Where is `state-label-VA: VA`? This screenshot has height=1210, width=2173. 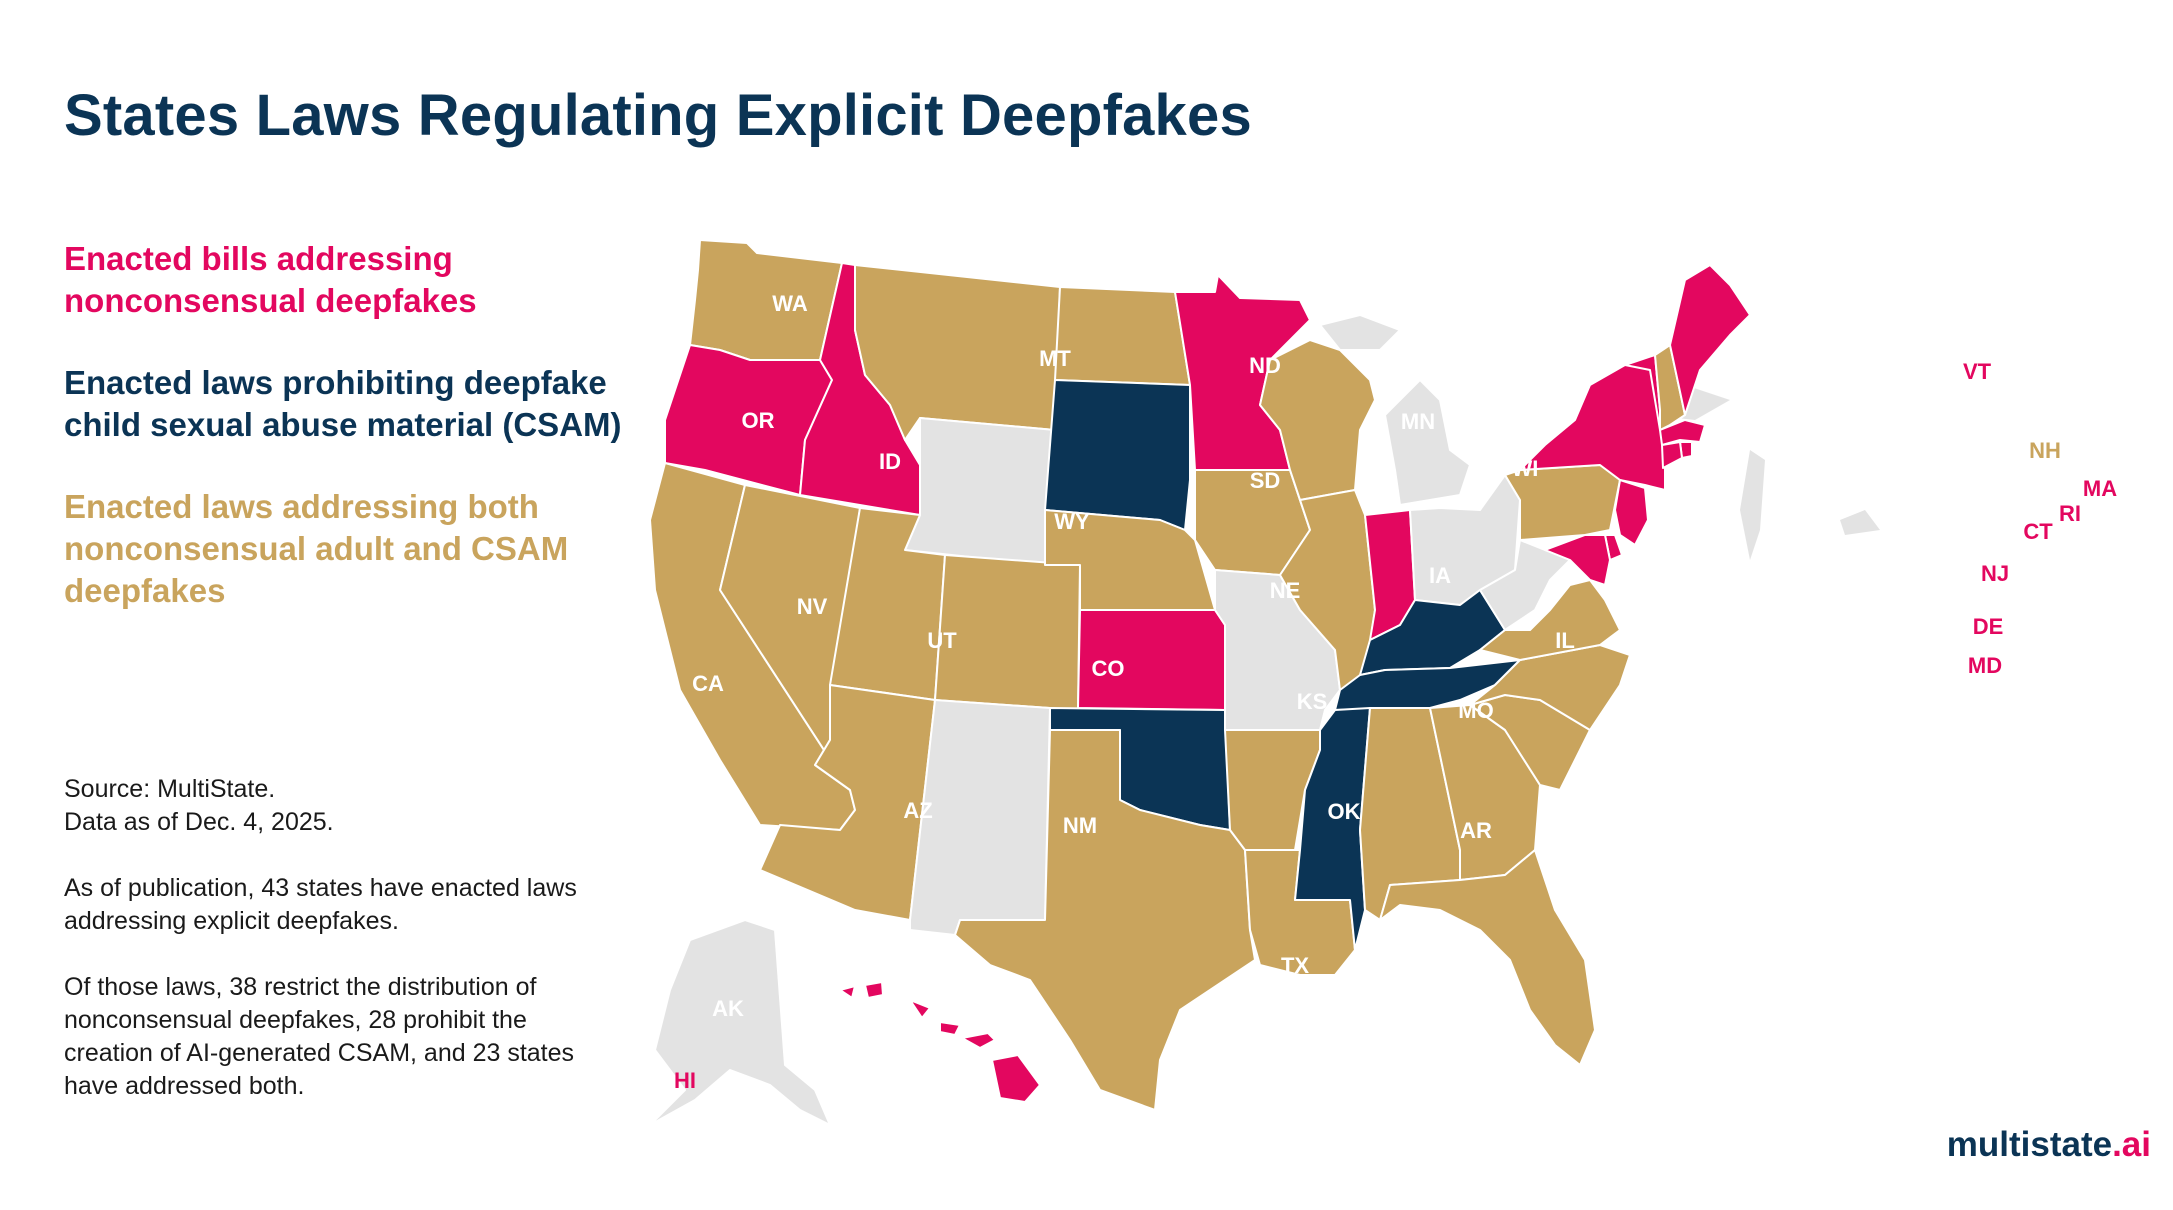
state-label-VA: VA is located at coordinates (1840, 684).